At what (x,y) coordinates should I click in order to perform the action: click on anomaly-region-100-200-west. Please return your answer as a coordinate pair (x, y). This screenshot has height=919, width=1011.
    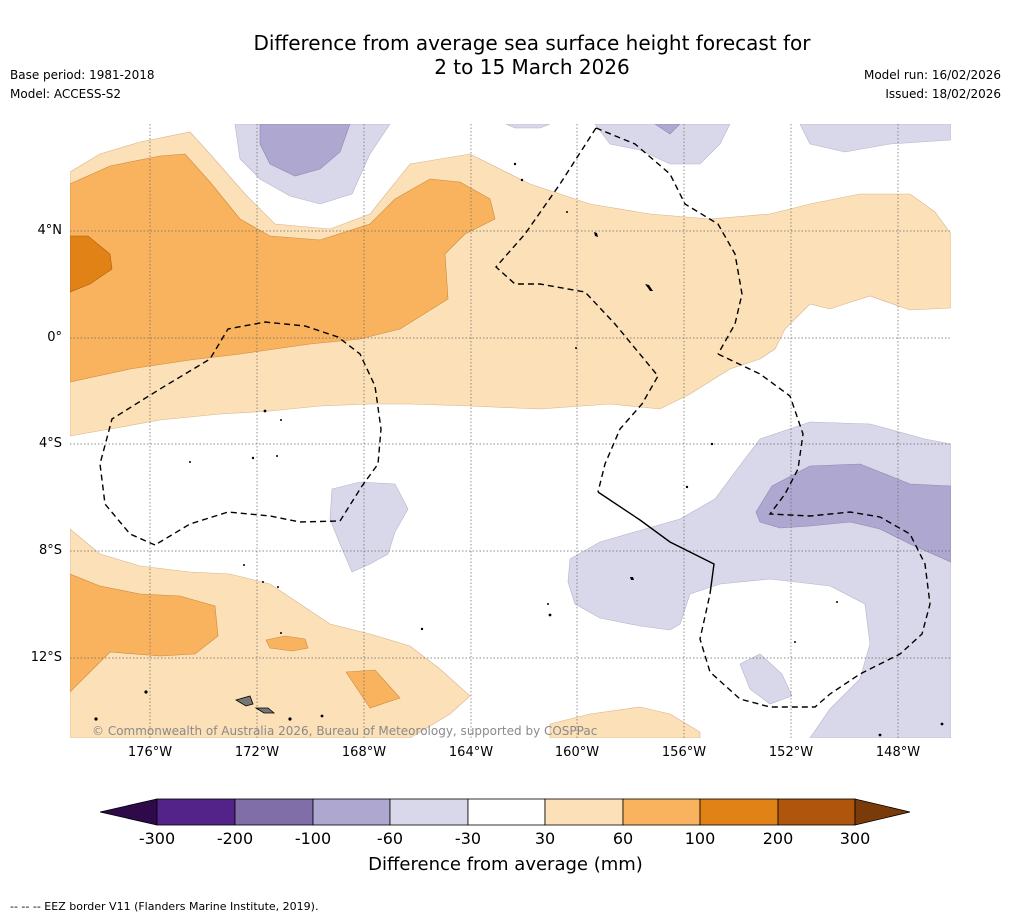
    Looking at the image, I should click on (91, 264).